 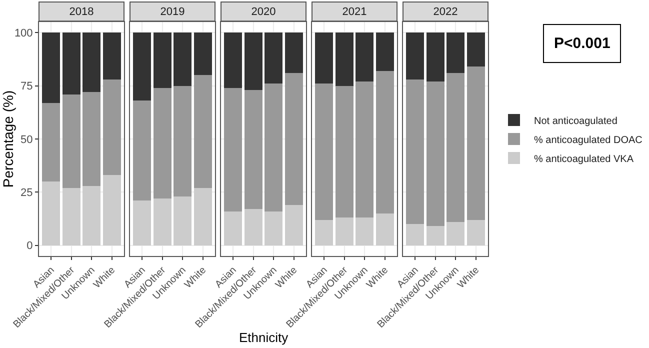 I want to click on y-tick-label: 75, so click(x=26, y=86).